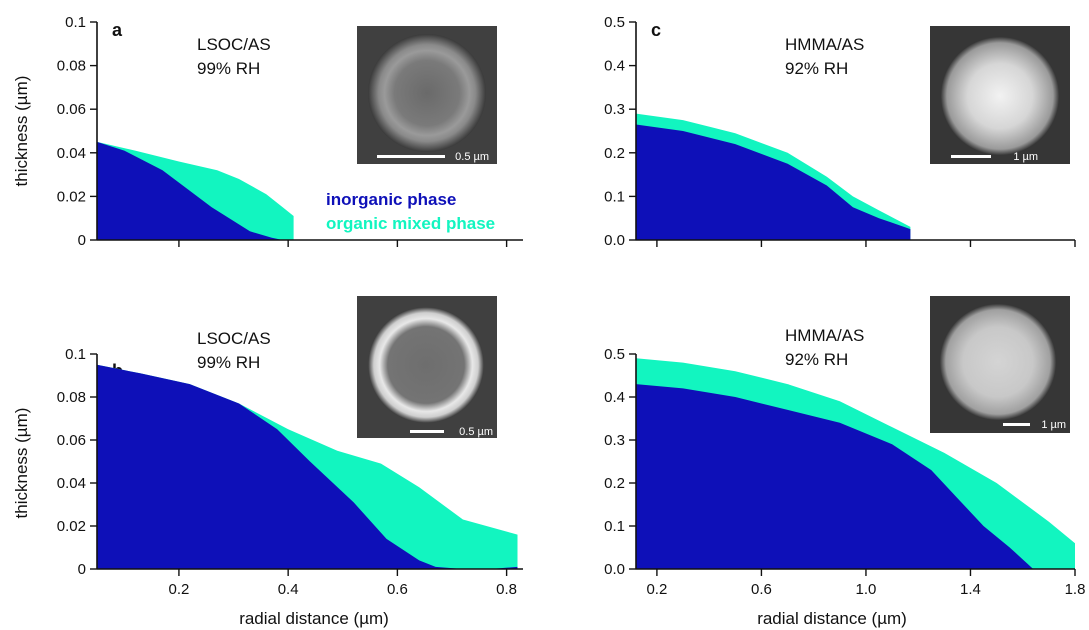 This screenshot has height=630, width=1089. What do you see at coordinates (1053, 425) in the screenshot?
I see `panel-d-scale-label: 1 µm` at bounding box center [1053, 425].